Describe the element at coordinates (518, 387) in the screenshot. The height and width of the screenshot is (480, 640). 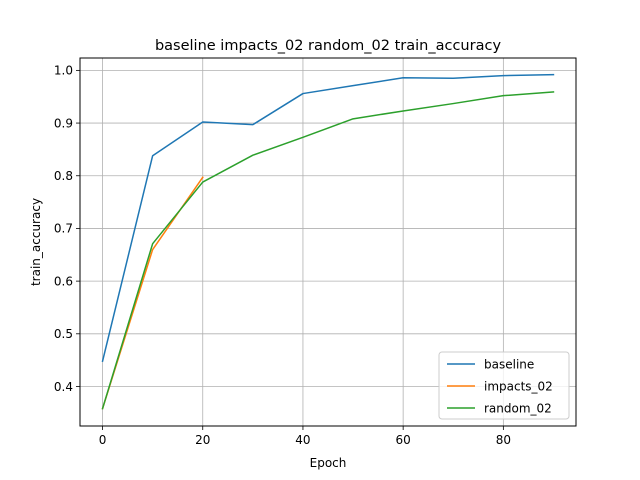
I see `legend-label-impacts-02: impacts_02` at that location.